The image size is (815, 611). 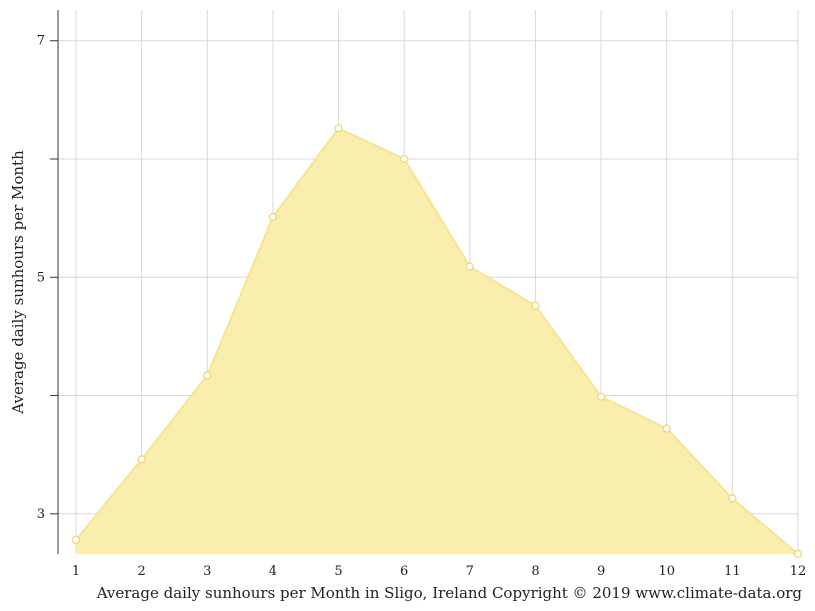 What do you see at coordinates (207, 571) in the screenshot?
I see `x-tick-label: 3` at bounding box center [207, 571].